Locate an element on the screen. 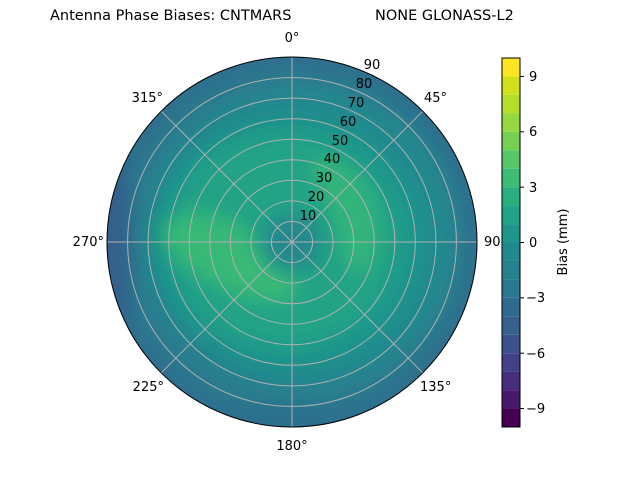 The width and height of the screenshot is (640, 480). chart-title-left: Antenna Phase Biases: CNTMARS is located at coordinates (171, 16).